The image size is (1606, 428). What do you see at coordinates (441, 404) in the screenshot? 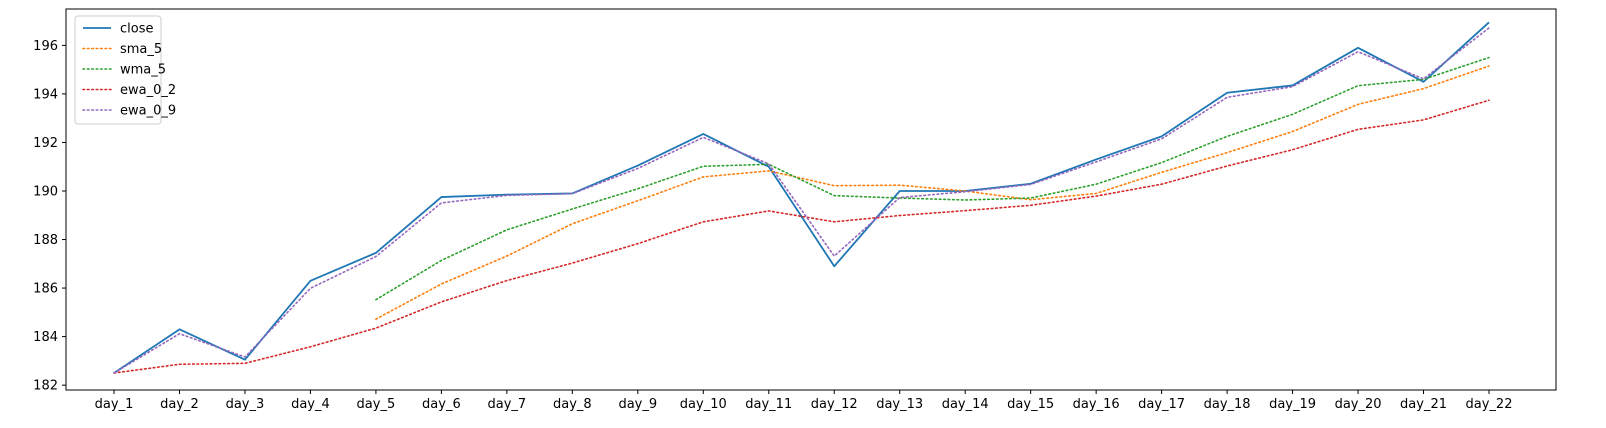
I see `x-tick-label: day_6` at bounding box center [441, 404].